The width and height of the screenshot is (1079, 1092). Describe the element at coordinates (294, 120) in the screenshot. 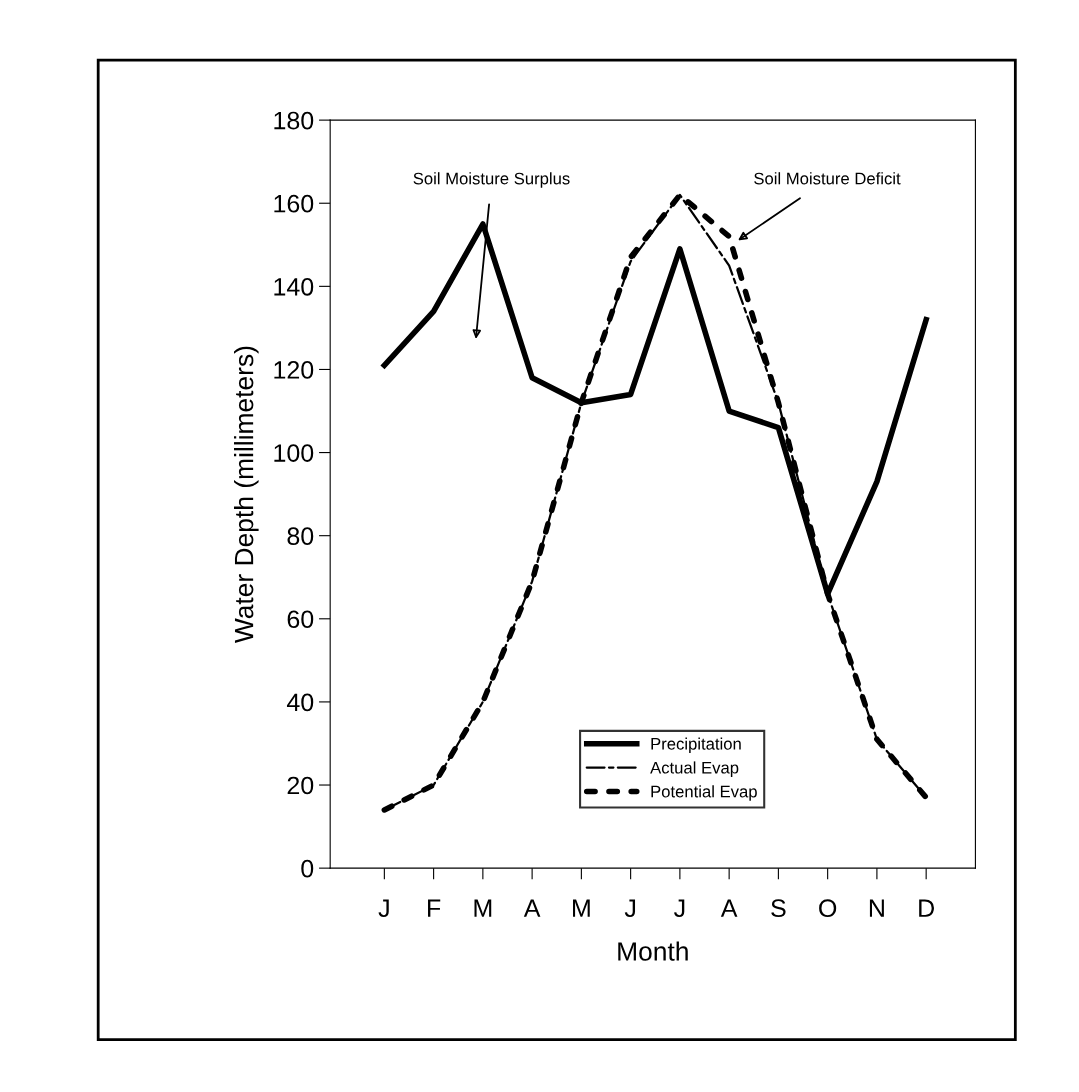

I see `y-tick-label: 180` at that location.